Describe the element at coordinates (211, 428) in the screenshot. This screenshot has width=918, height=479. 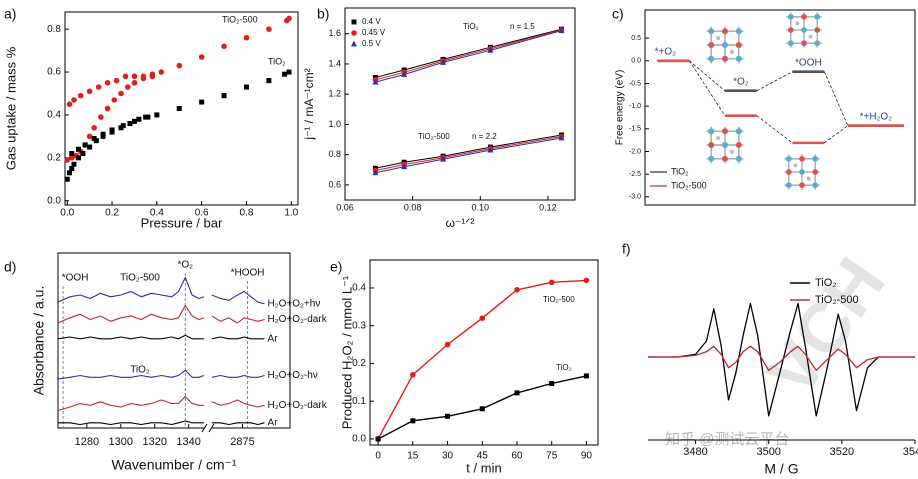
I see `axis-break-mark` at that location.